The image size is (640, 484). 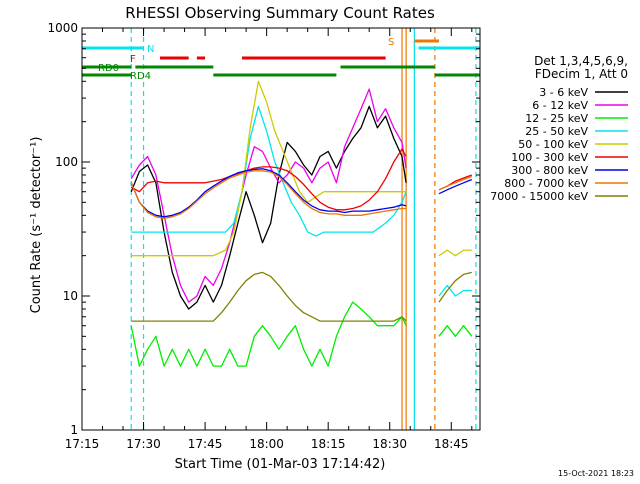 I want to click on legend-label: 7000 - 15000 keV, so click(x=539, y=196).